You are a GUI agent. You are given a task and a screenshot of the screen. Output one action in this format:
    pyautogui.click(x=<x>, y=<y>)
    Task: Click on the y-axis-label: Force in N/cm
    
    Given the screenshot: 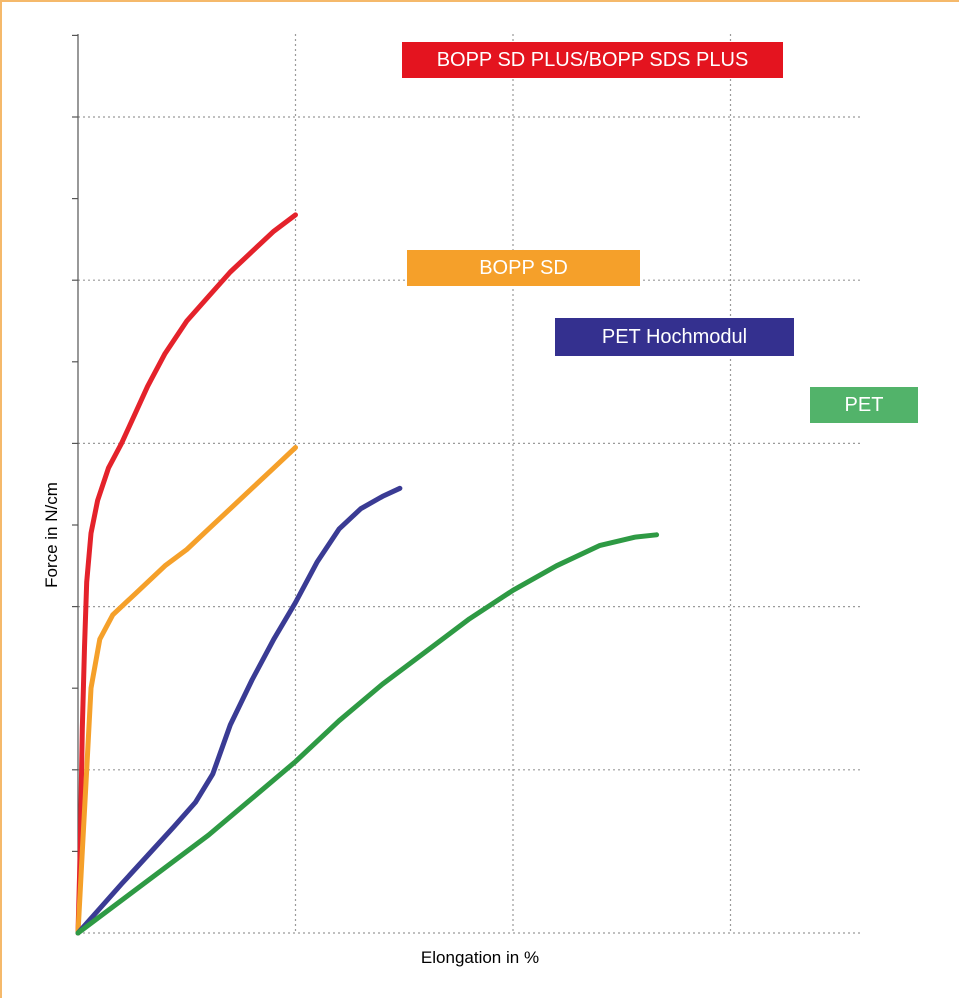 What is the action you would take?
    pyautogui.click(x=51, y=535)
    